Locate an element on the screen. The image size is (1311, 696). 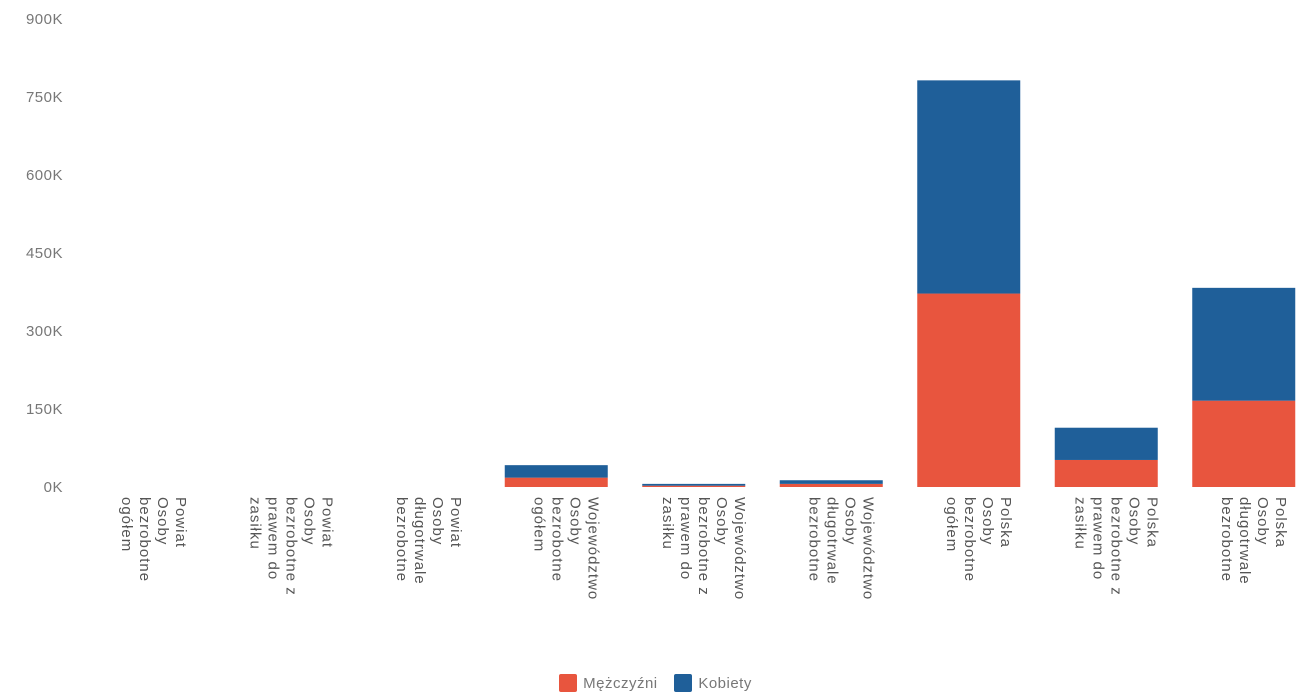
y-tick-label: 900K is located at coordinates (44, 19).